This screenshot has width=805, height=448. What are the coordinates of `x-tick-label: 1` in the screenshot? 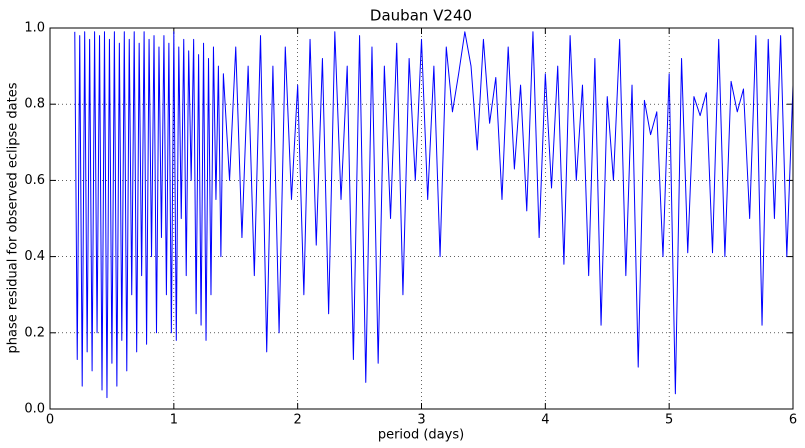 It's located at (174, 420).